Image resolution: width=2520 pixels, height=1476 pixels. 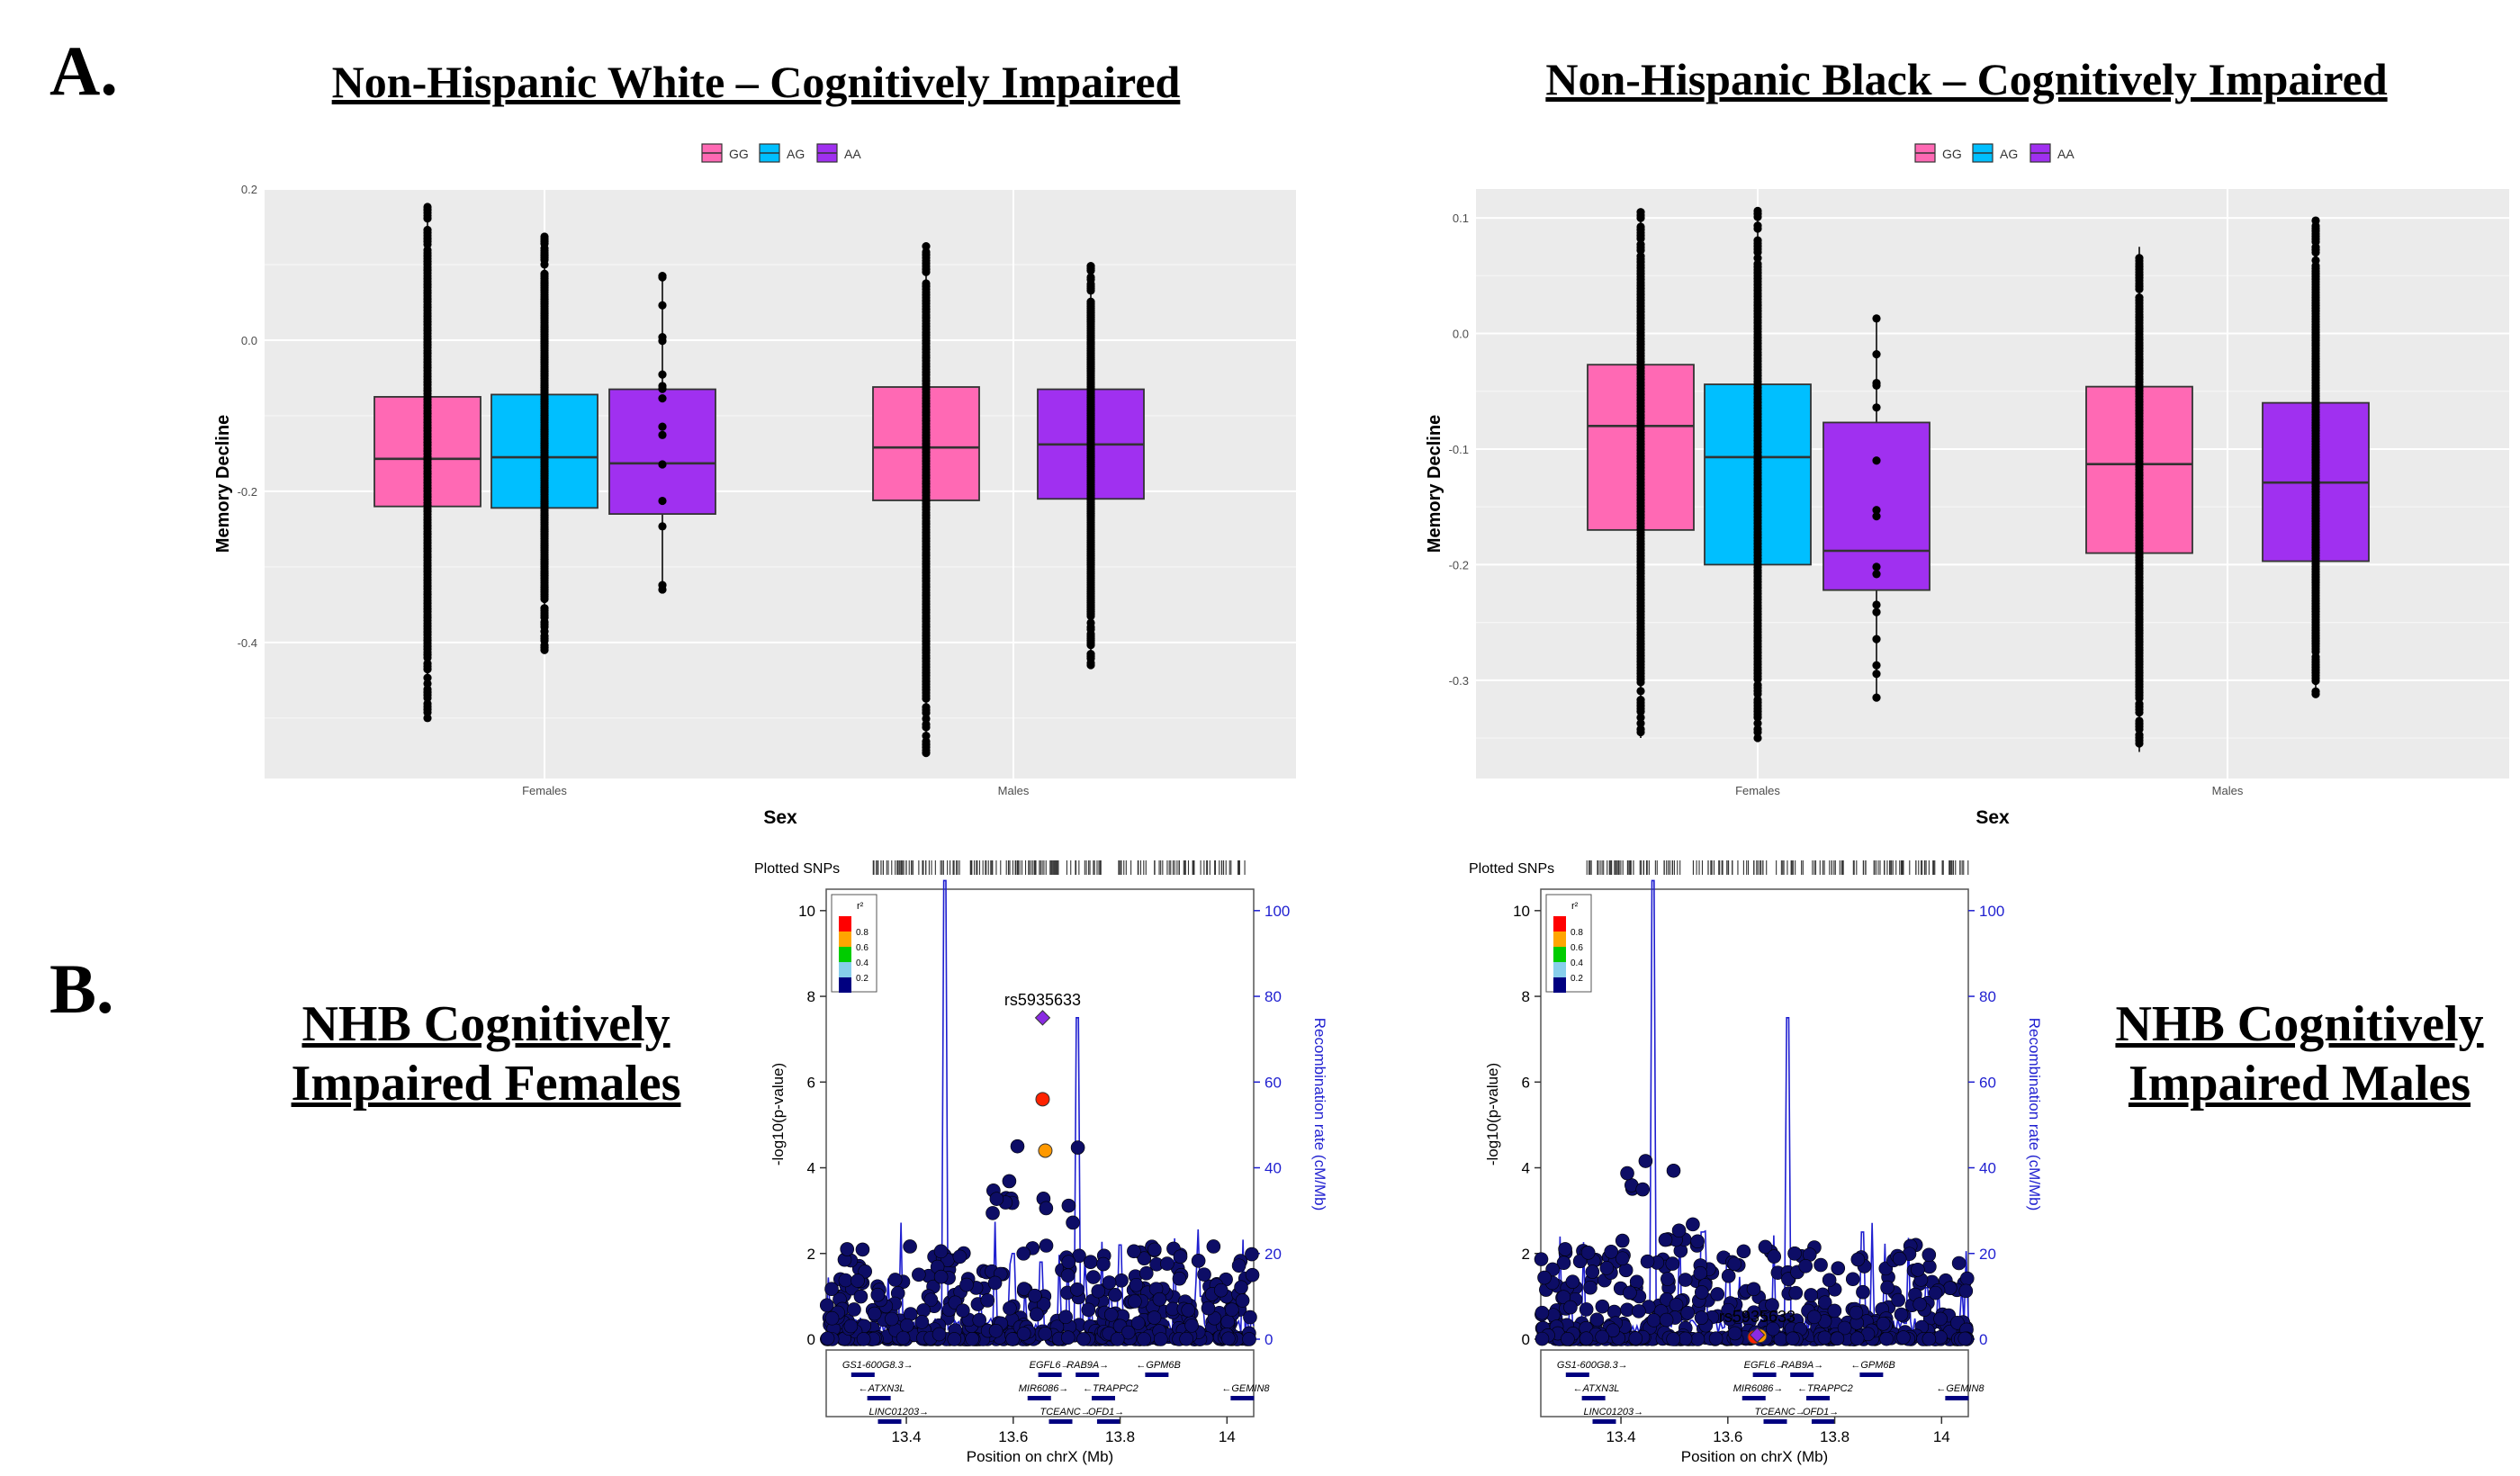 What do you see at coordinates (1780, 1413) in the screenshot?
I see `gene-label: TCEANC→` at bounding box center [1780, 1413].